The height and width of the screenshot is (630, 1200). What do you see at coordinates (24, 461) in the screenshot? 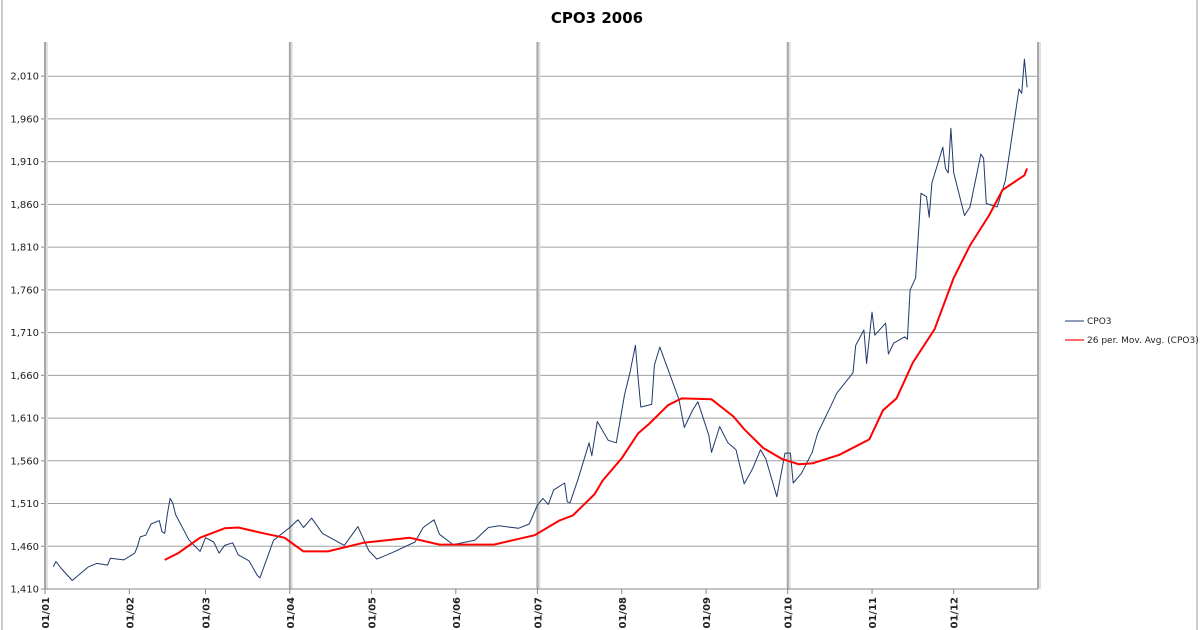
I see `y-tick-label: 1,560` at bounding box center [24, 461].